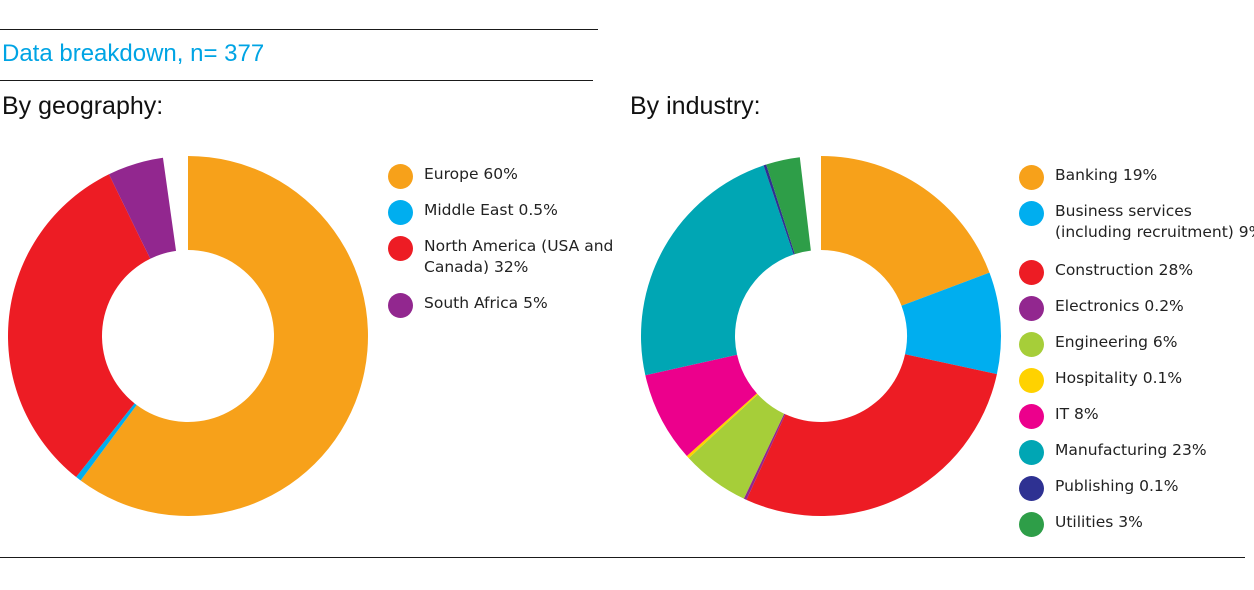 The width and height of the screenshot is (1254, 590). What do you see at coordinates (1117, 486) in the screenshot?
I see `legend-label: Publishing 0.1%` at bounding box center [1117, 486].